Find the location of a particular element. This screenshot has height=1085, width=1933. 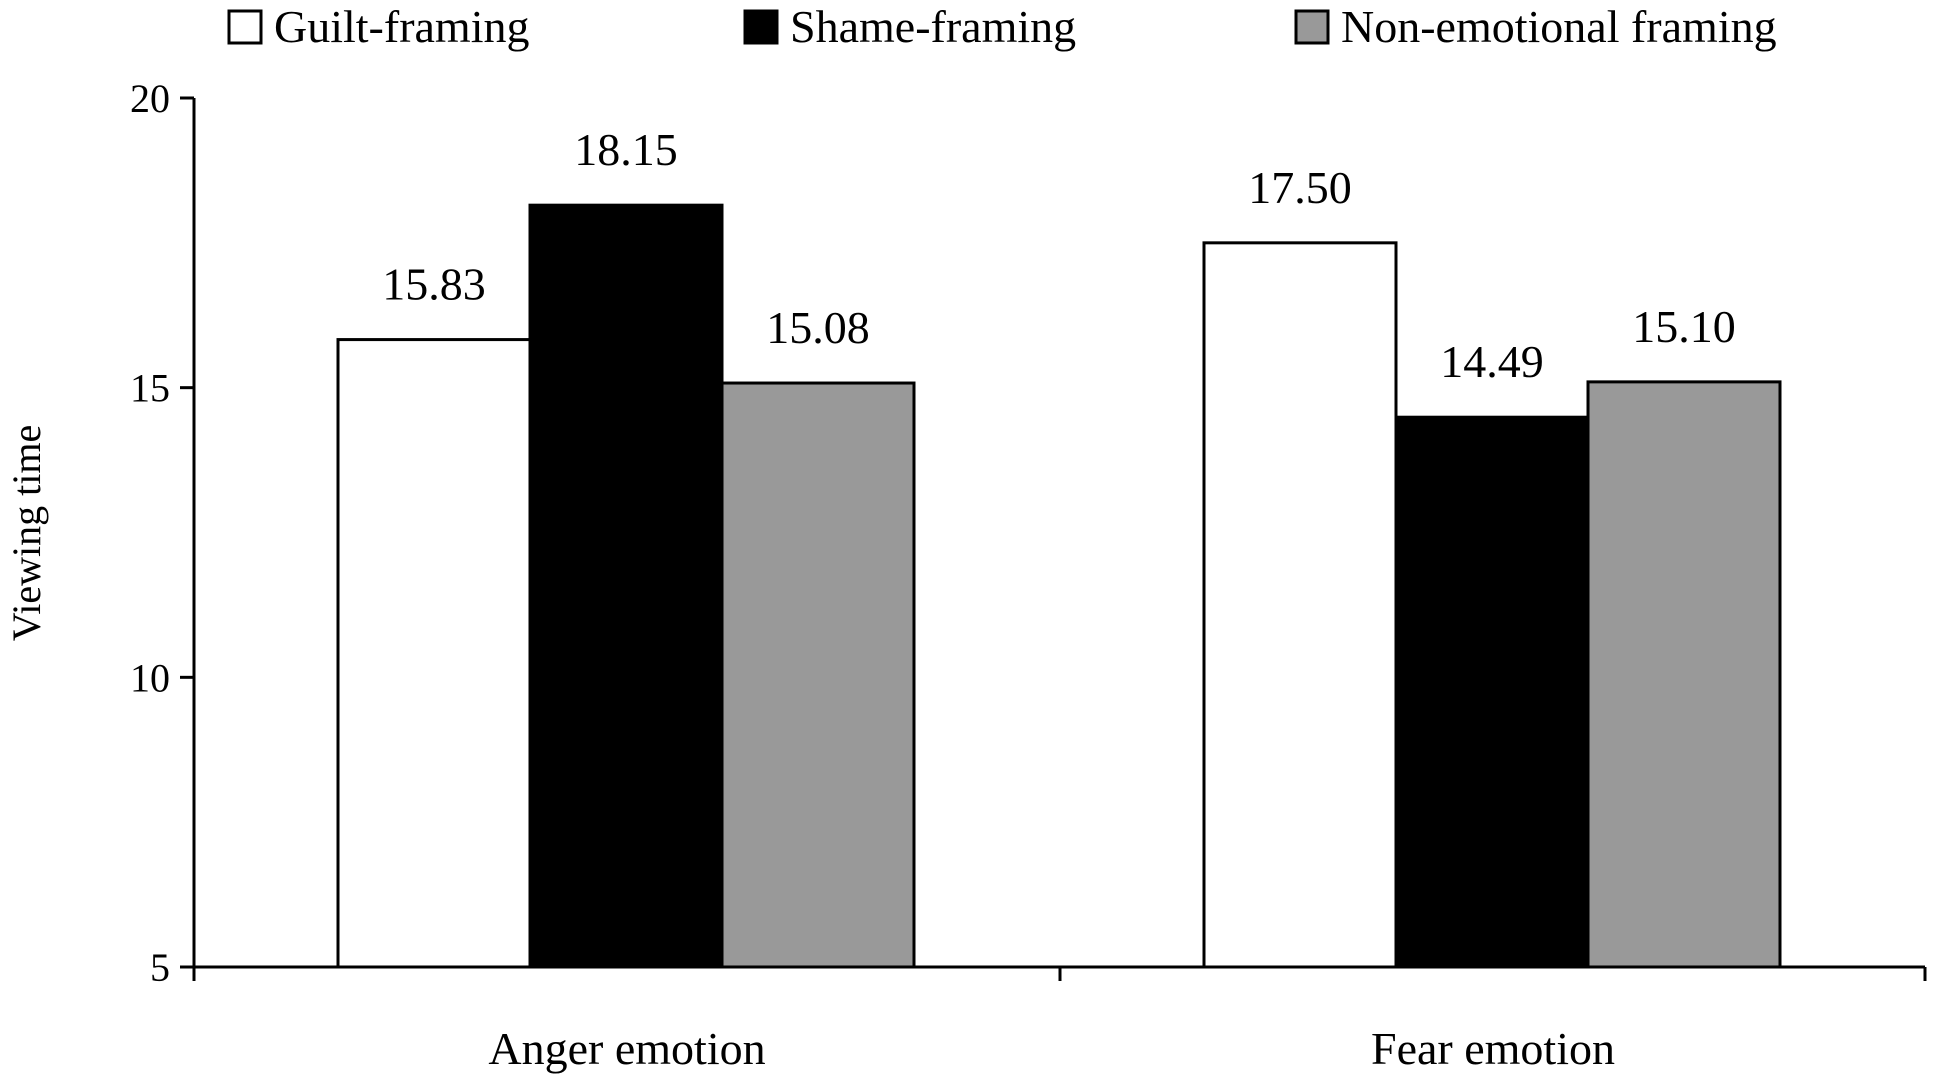

data-label: 15.10 is located at coordinates (1684, 326).